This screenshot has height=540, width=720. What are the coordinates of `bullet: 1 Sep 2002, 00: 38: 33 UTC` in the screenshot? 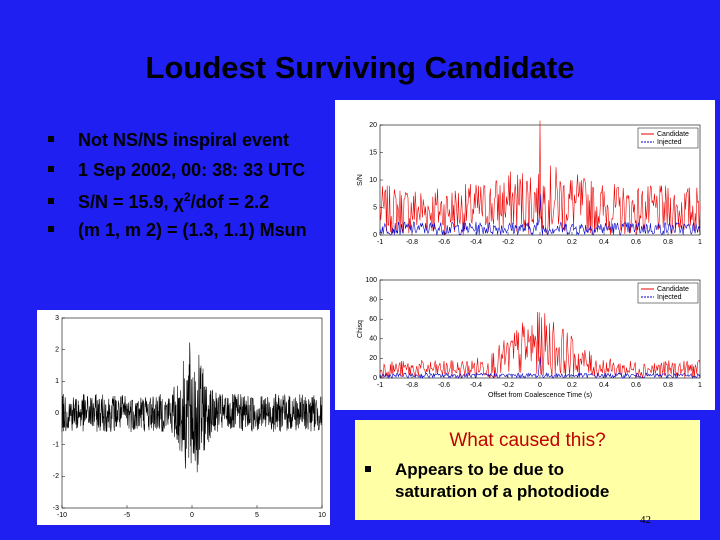 It's located at (176, 170).